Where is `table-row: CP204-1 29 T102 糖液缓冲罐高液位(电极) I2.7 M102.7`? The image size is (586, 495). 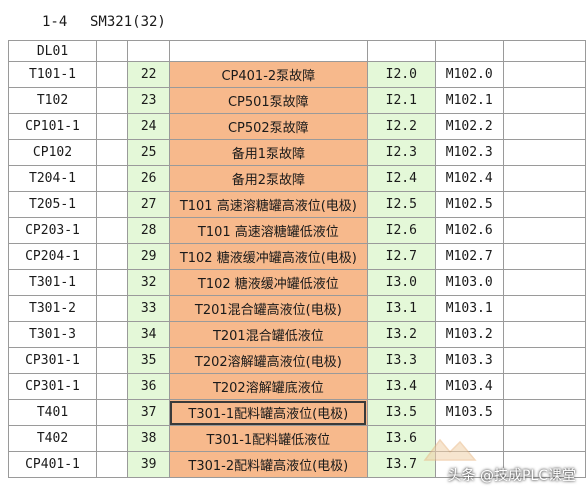
table-row: CP204-1 29 T102 糖液缓冲罐高液位(电极) I2.7 M102.7 is located at coordinates (297, 256).